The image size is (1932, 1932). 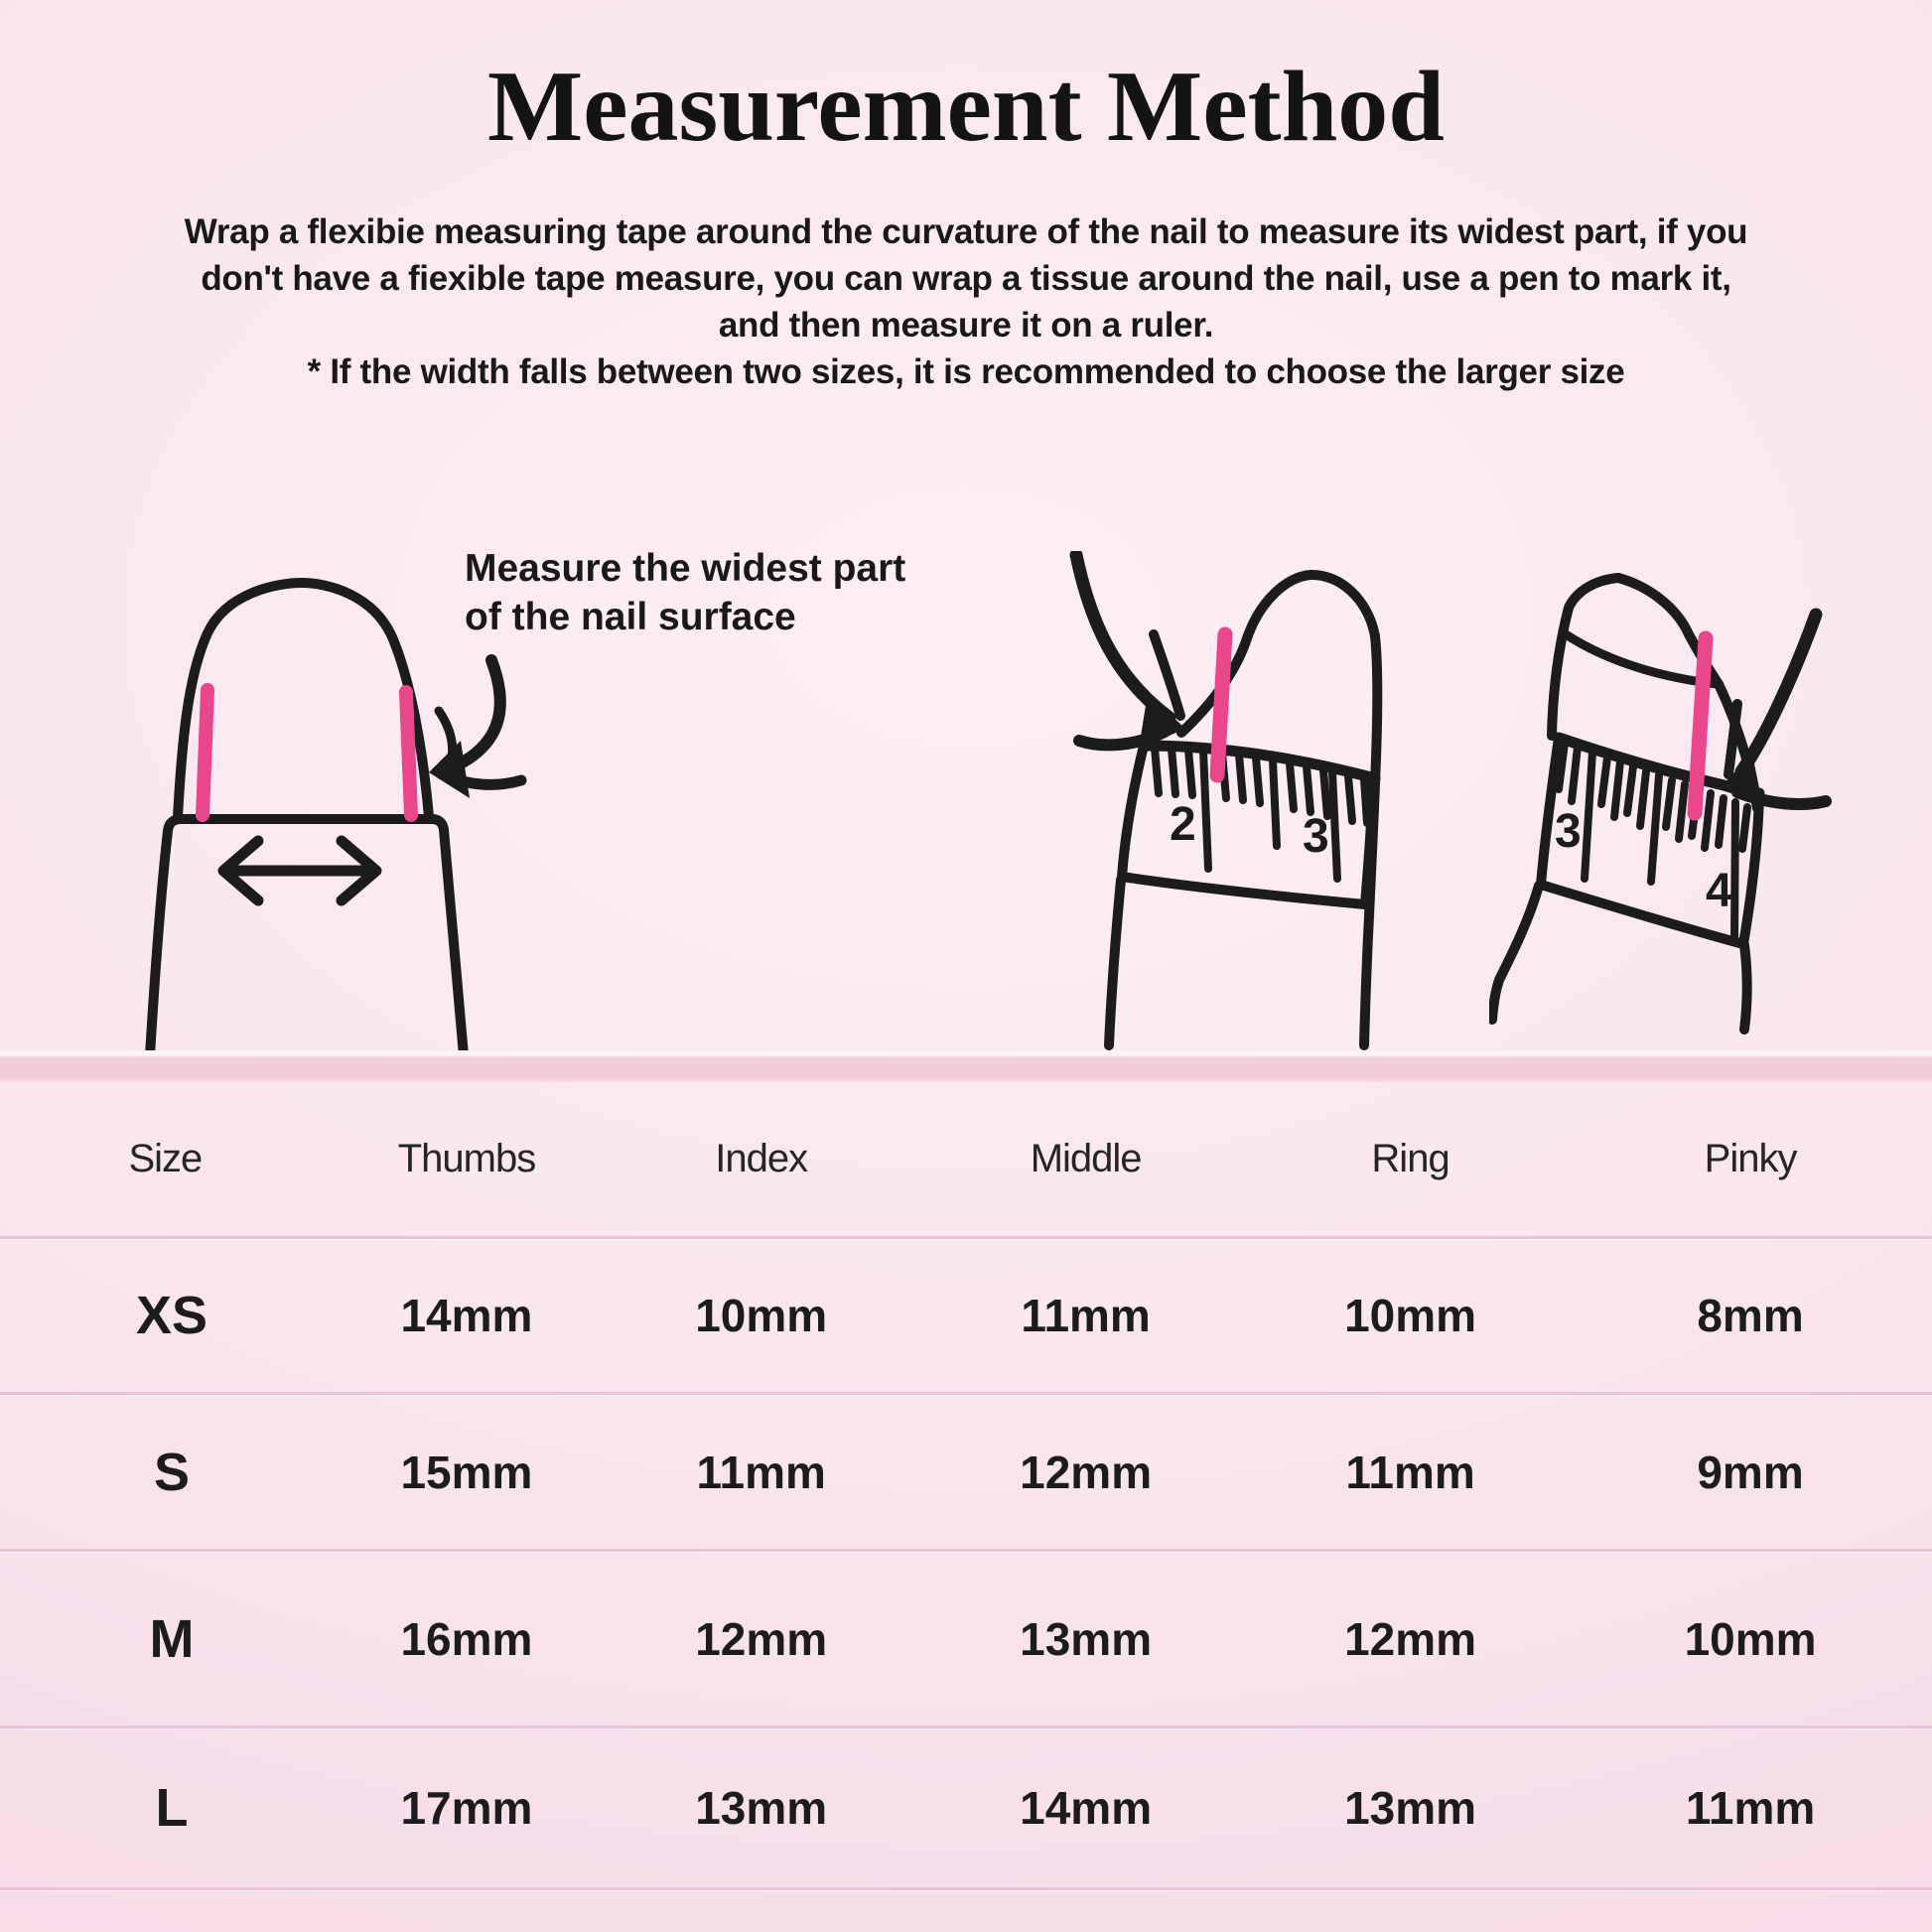 I want to click on table-row-m: M 16mm 12mm 13mm 12mm 10mm, so click(x=966, y=1640).